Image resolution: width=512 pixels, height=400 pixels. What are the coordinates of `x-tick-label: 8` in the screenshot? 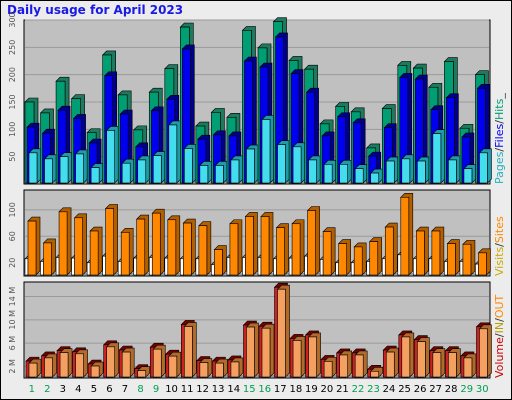 It's located at (140, 389).